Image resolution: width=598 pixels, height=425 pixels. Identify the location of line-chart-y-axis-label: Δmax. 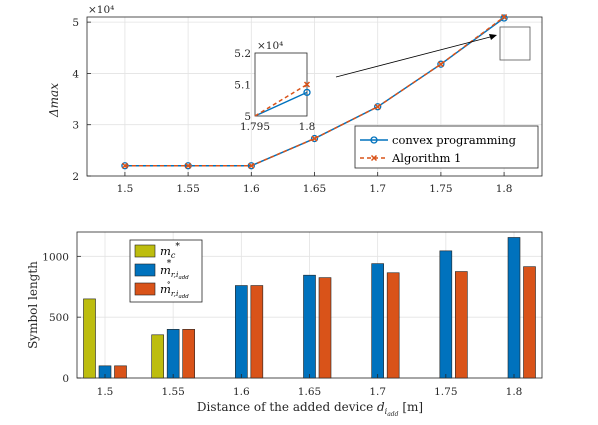
(54, 100).